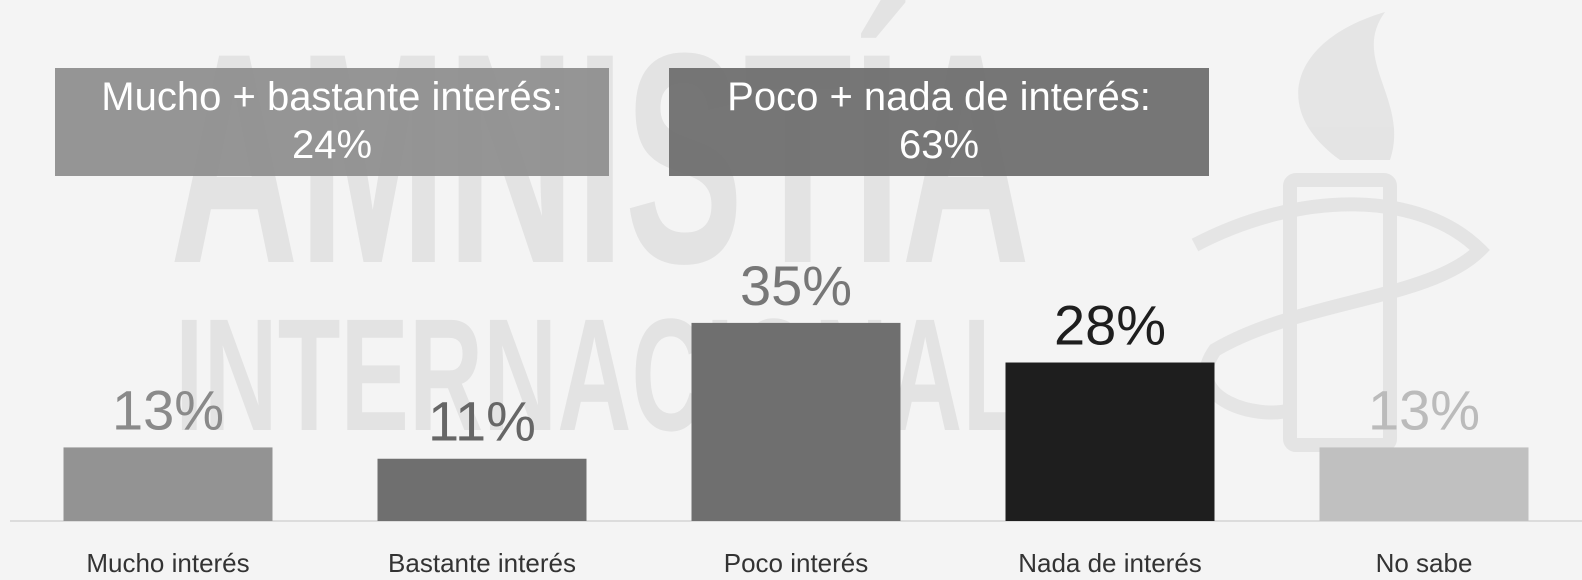  What do you see at coordinates (332, 145) in the screenshot?
I see `annotation-text: 24%` at bounding box center [332, 145].